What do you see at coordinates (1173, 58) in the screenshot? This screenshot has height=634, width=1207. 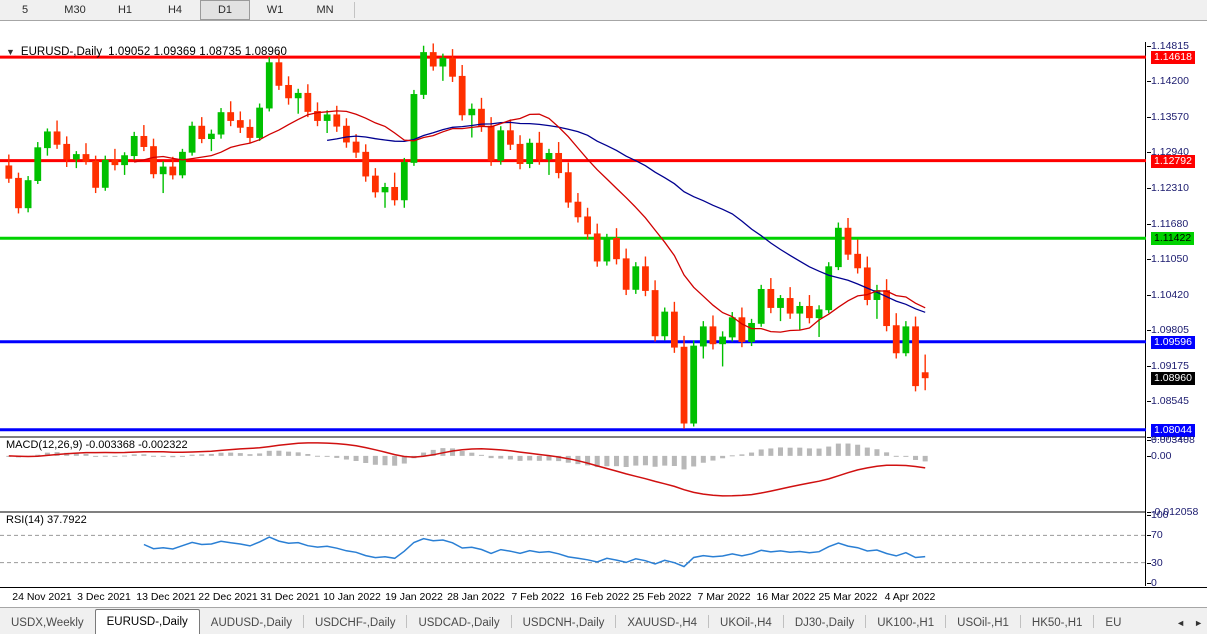 I see `price-level-label-red: 1.14618` at bounding box center [1173, 58].